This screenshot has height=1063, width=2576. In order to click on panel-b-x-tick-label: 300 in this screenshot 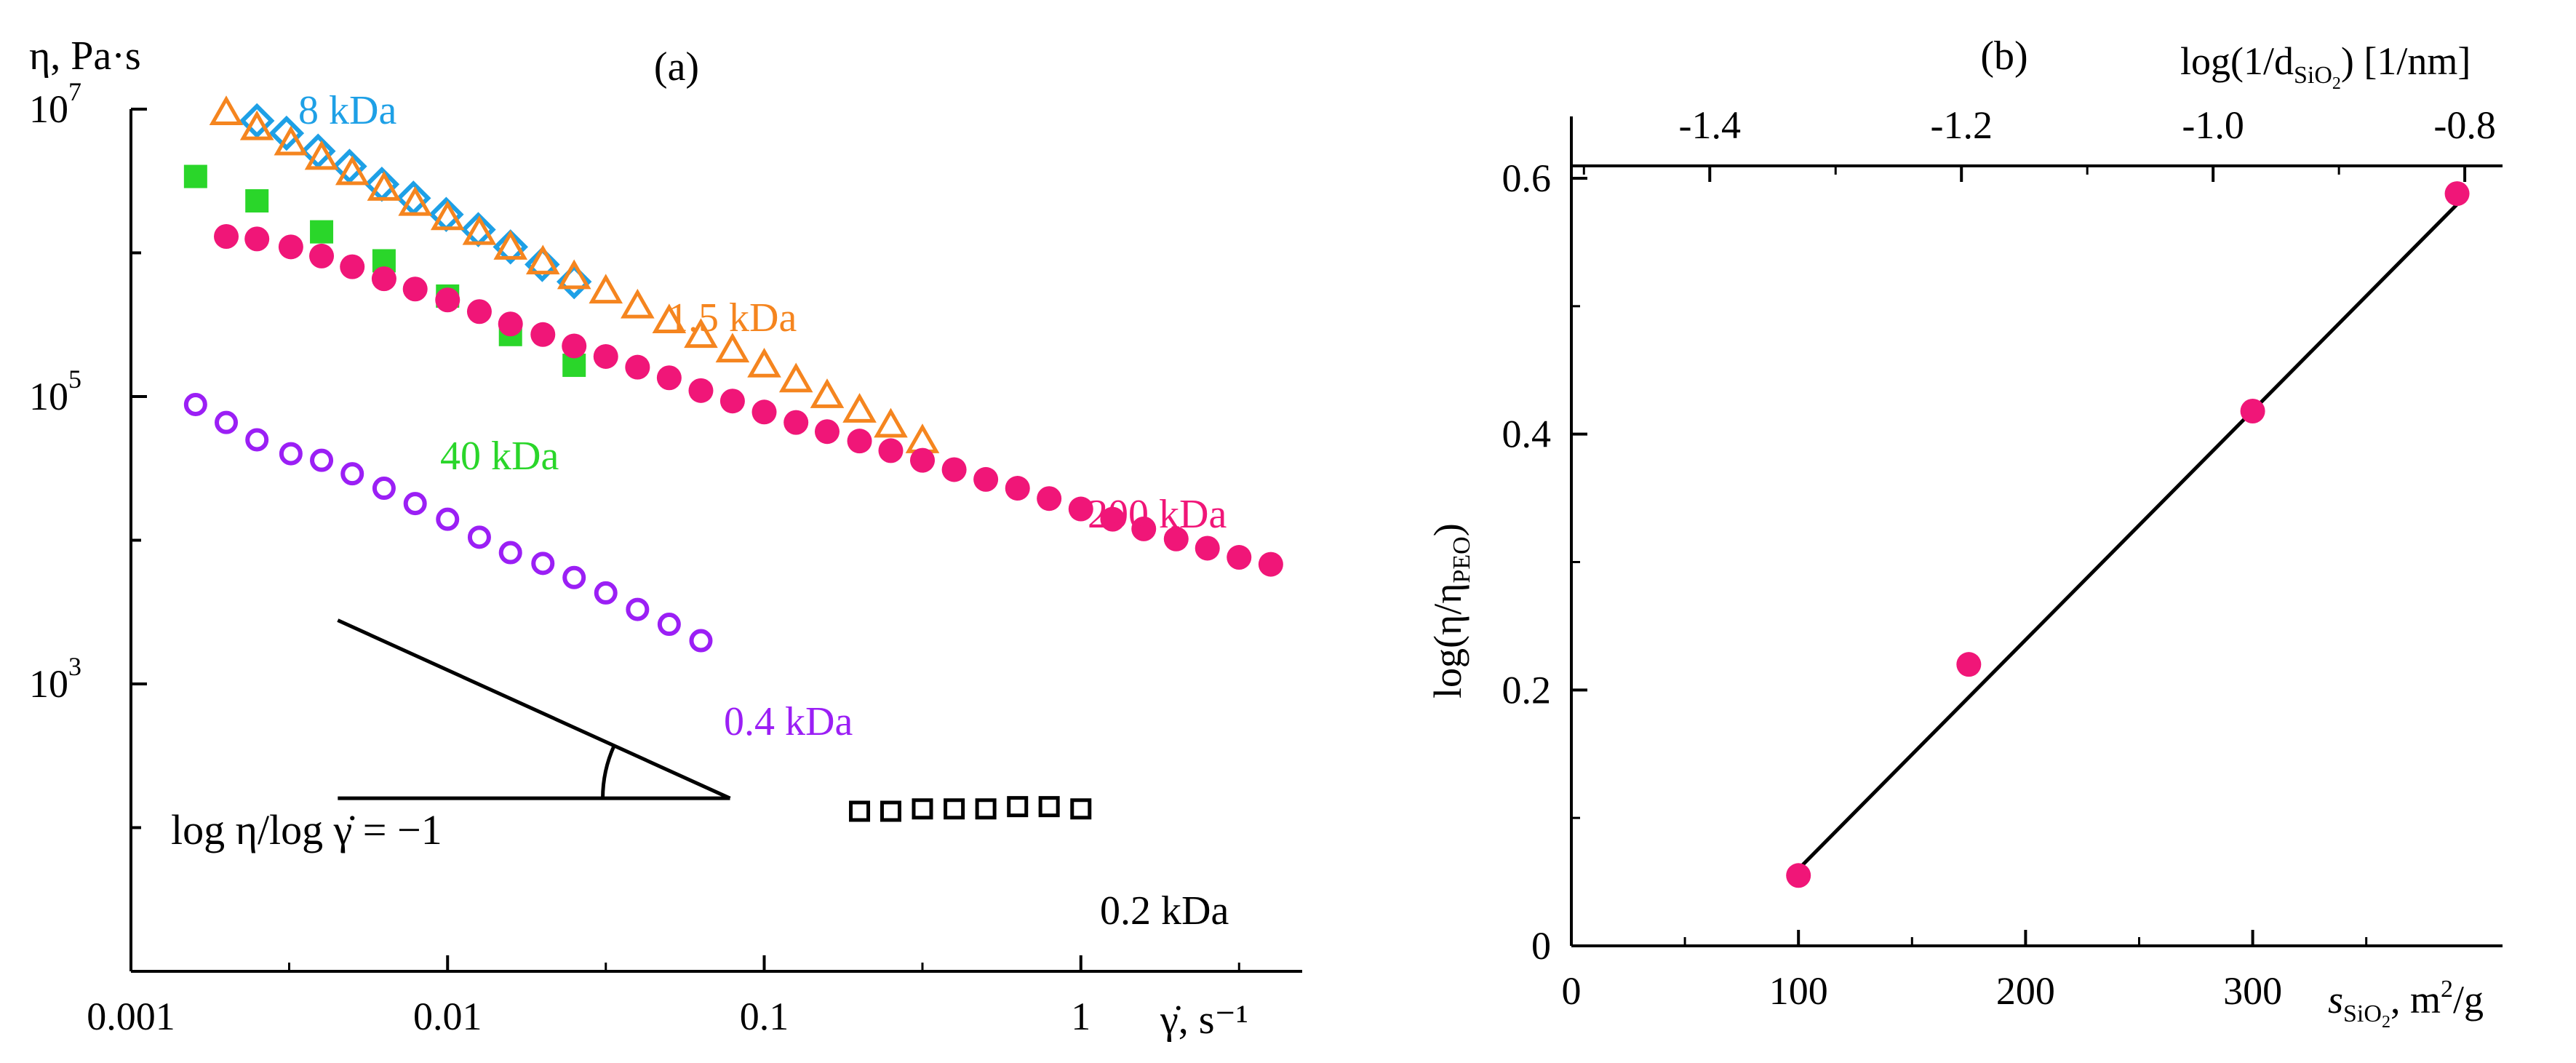, I will do `click(2252, 991)`.